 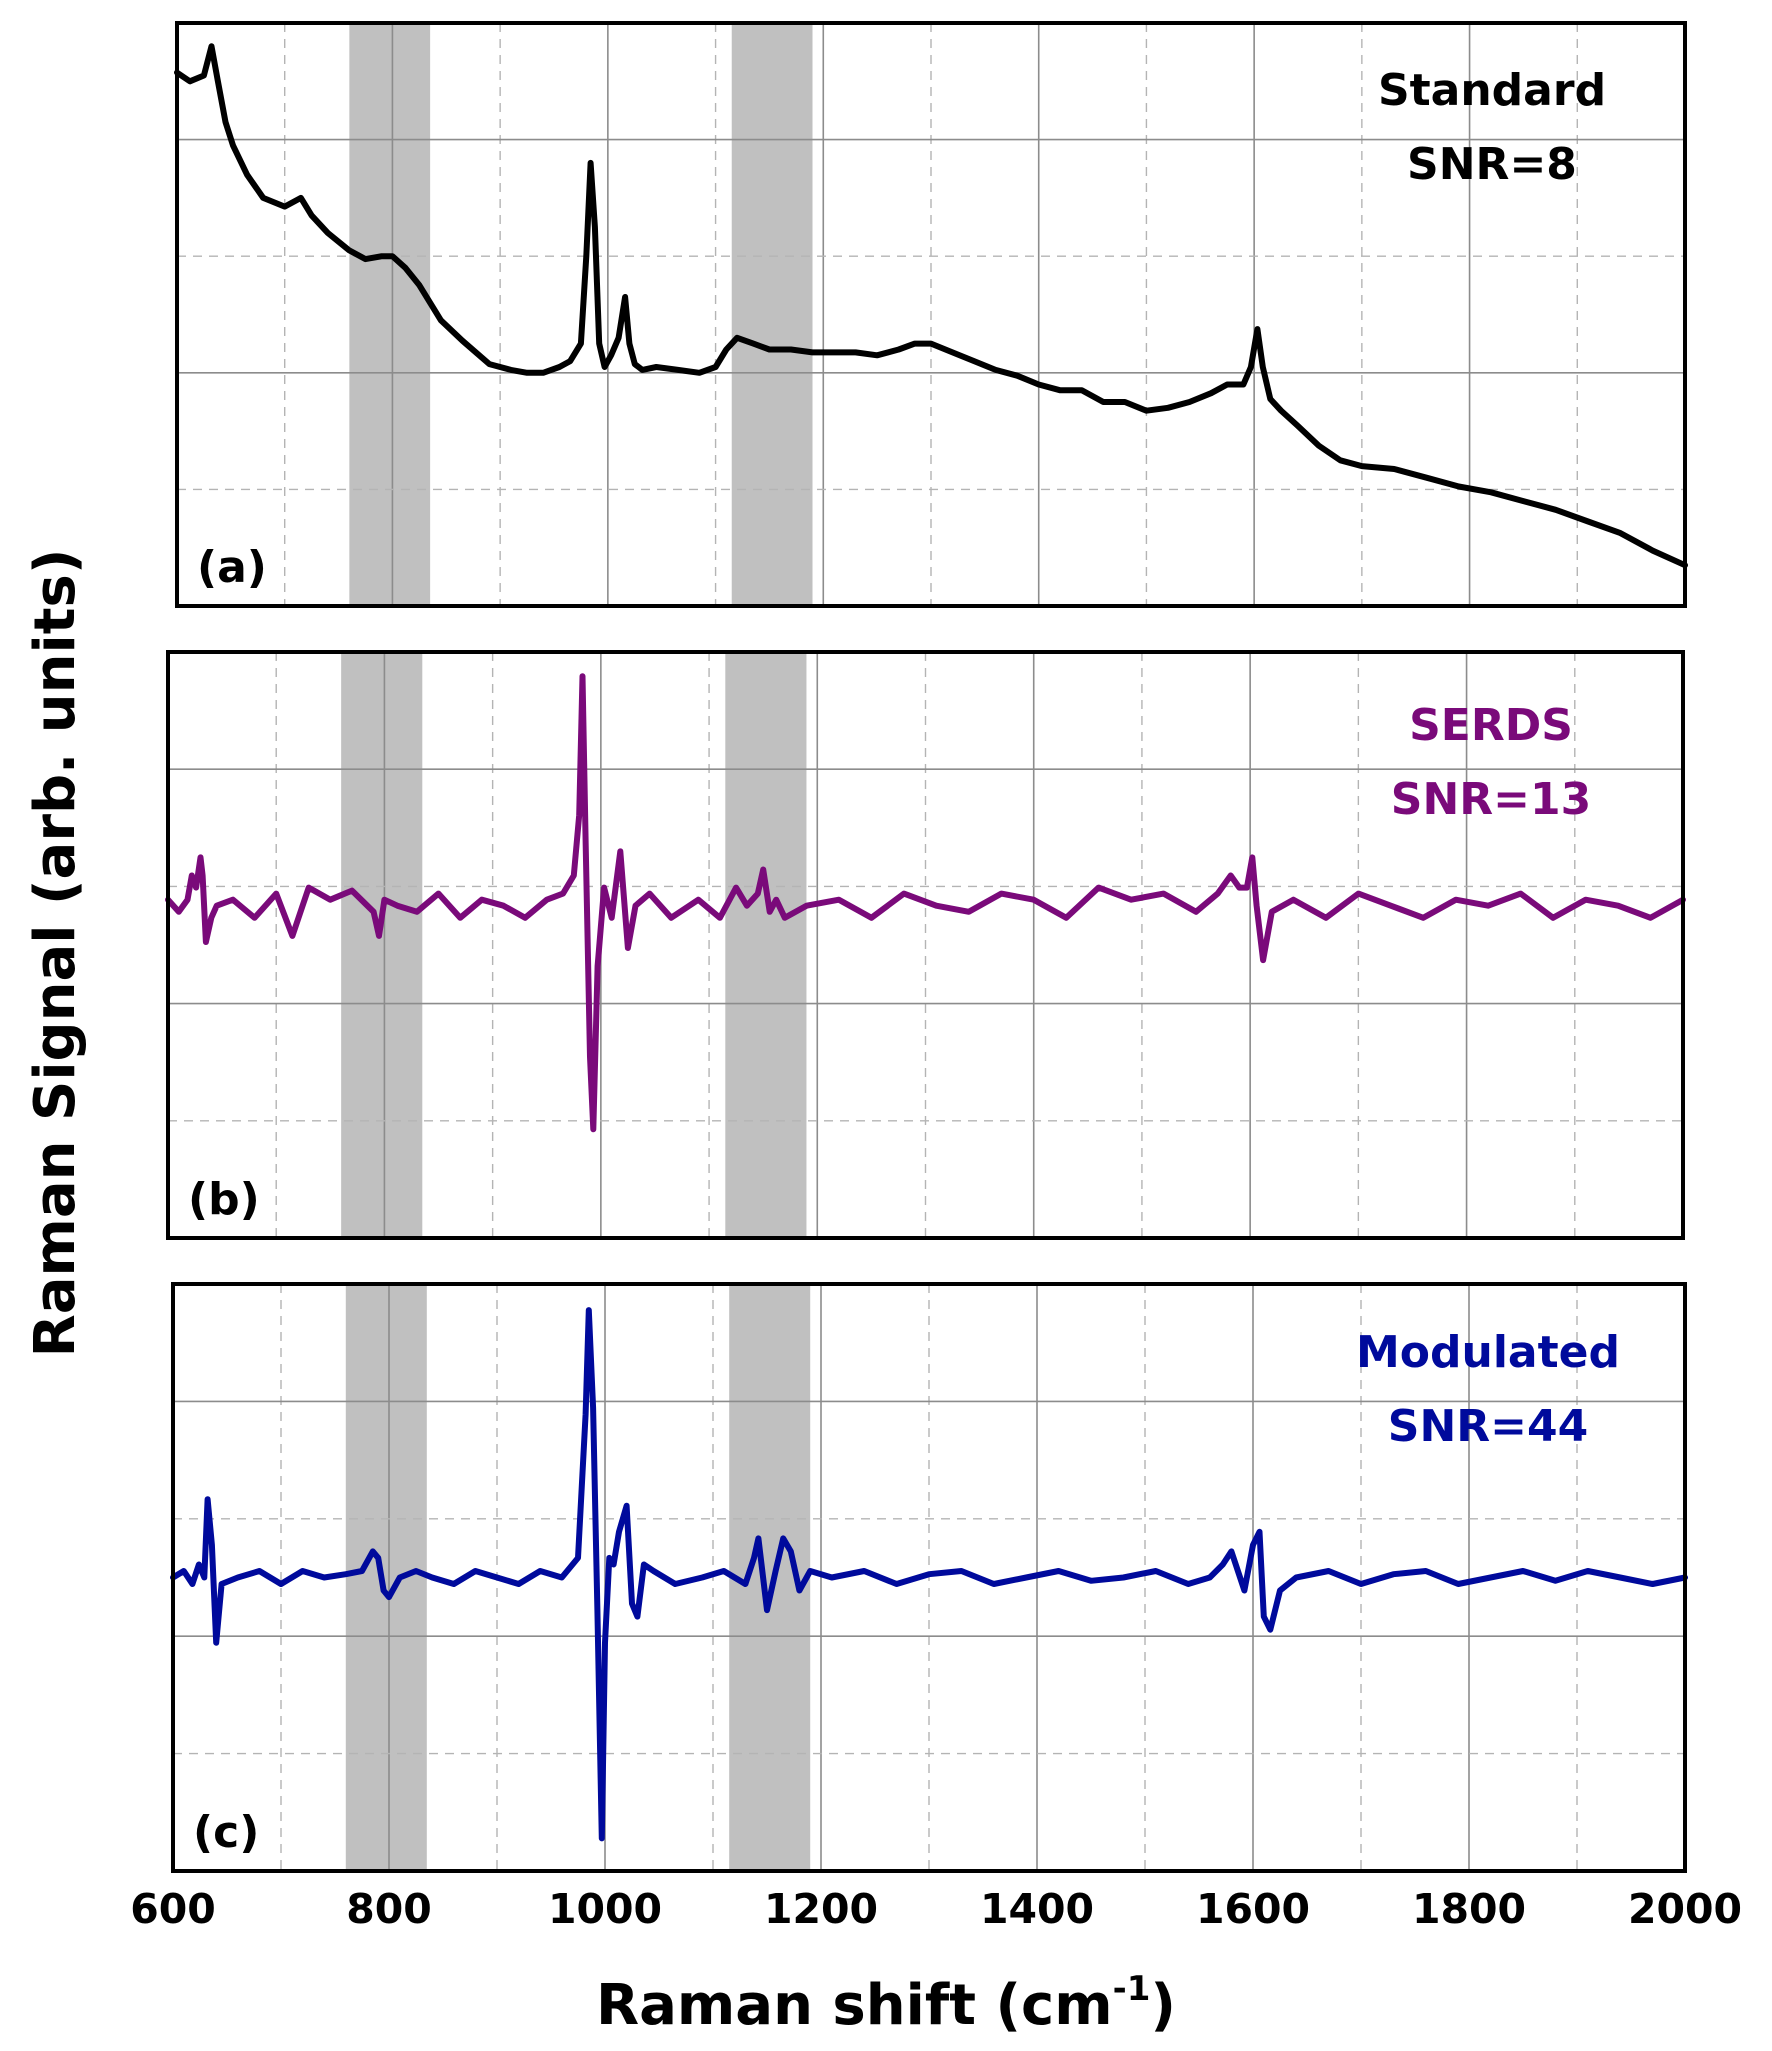 What do you see at coordinates (605, 1909) in the screenshot?
I see `x-tick-label-1000: 1000` at bounding box center [605, 1909].